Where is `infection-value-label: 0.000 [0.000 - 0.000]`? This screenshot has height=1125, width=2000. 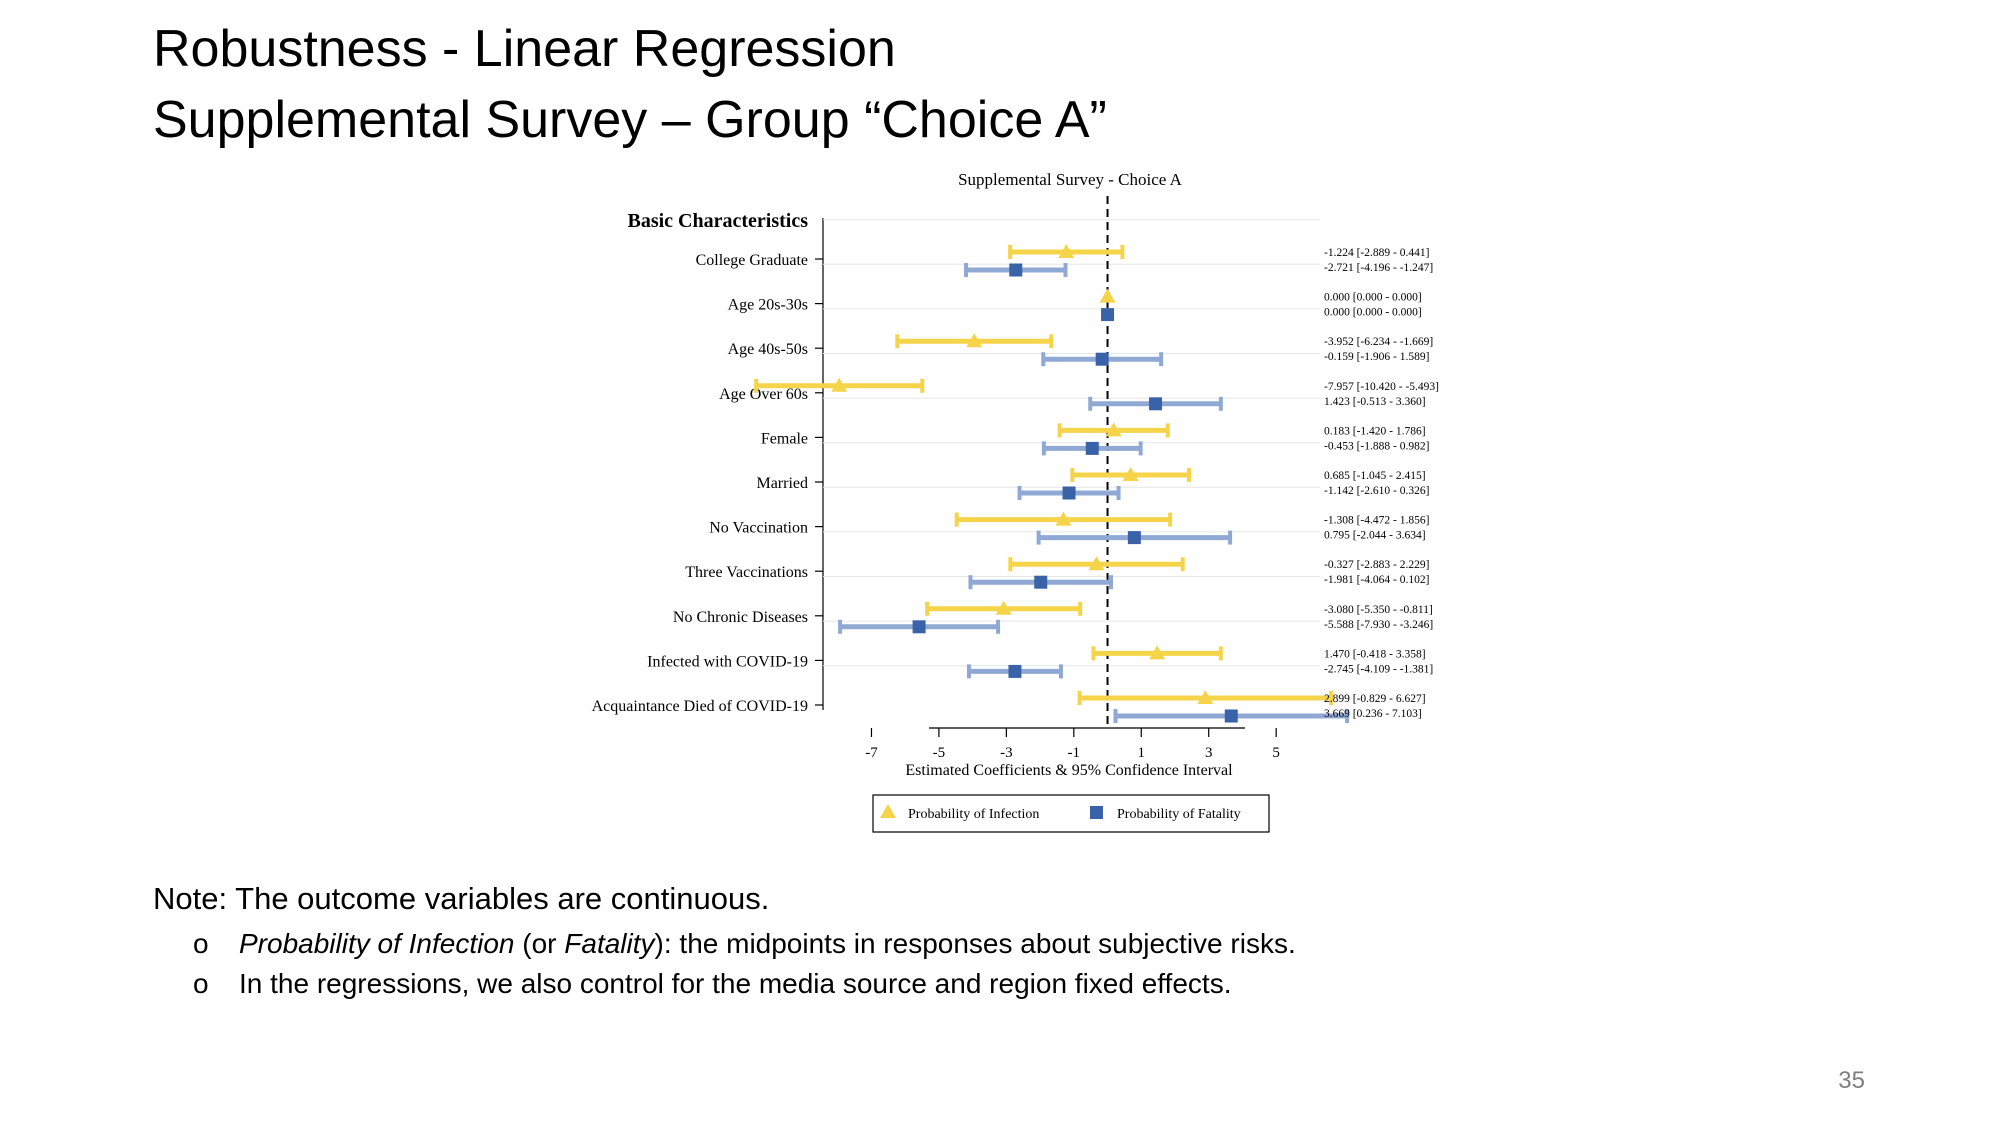
infection-value-label: 0.000 [0.000 - 0.000] is located at coordinates (1373, 298).